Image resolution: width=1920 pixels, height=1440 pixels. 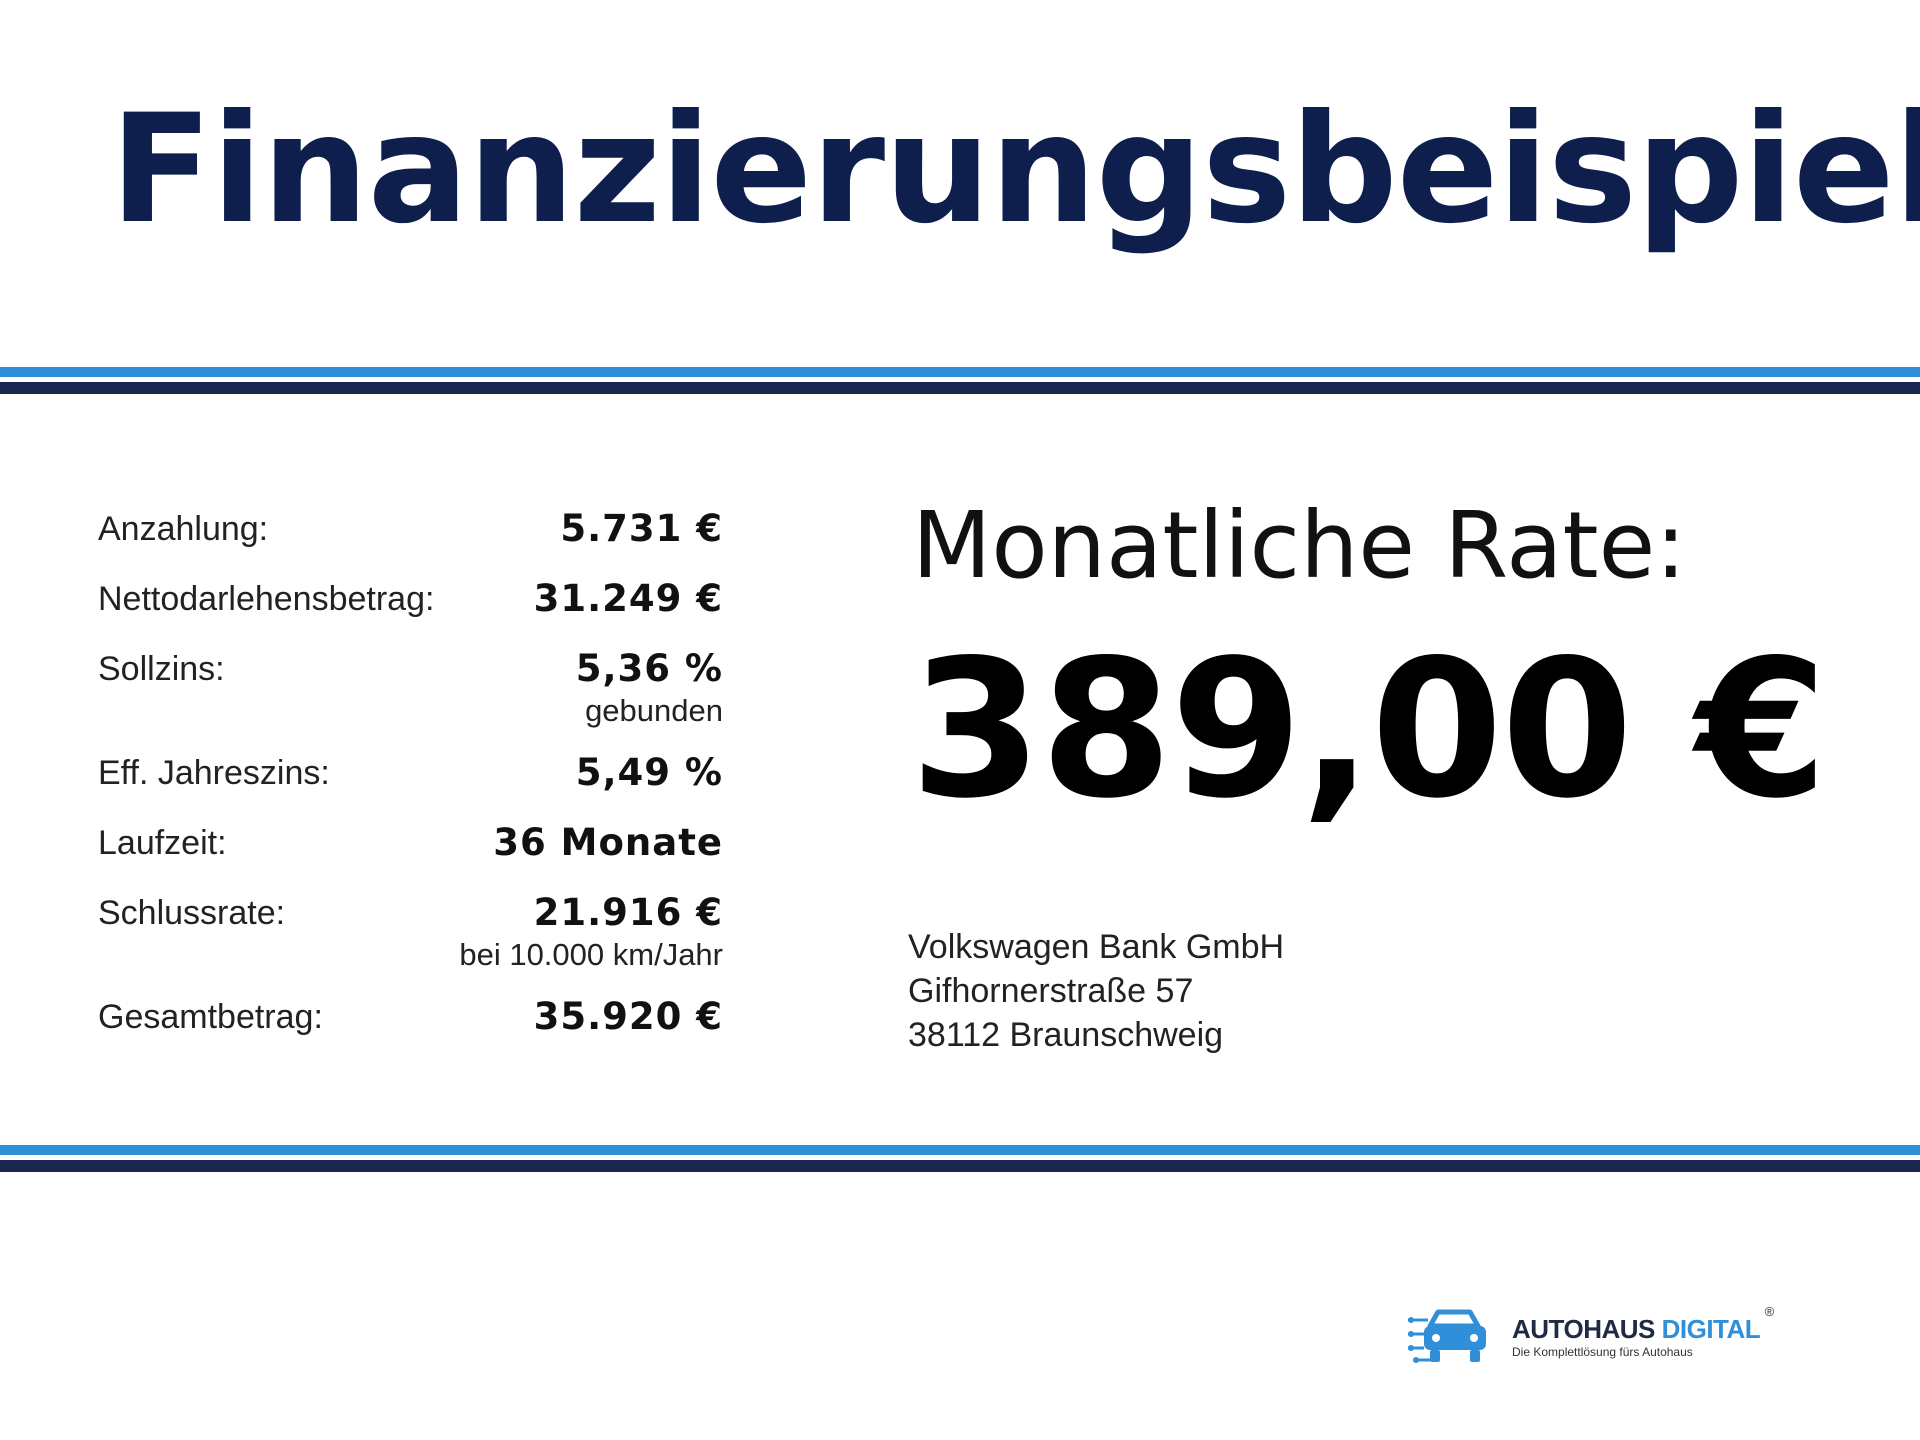 What do you see at coordinates (1769, 1311) in the screenshot?
I see `registered-mark: ®` at bounding box center [1769, 1311].